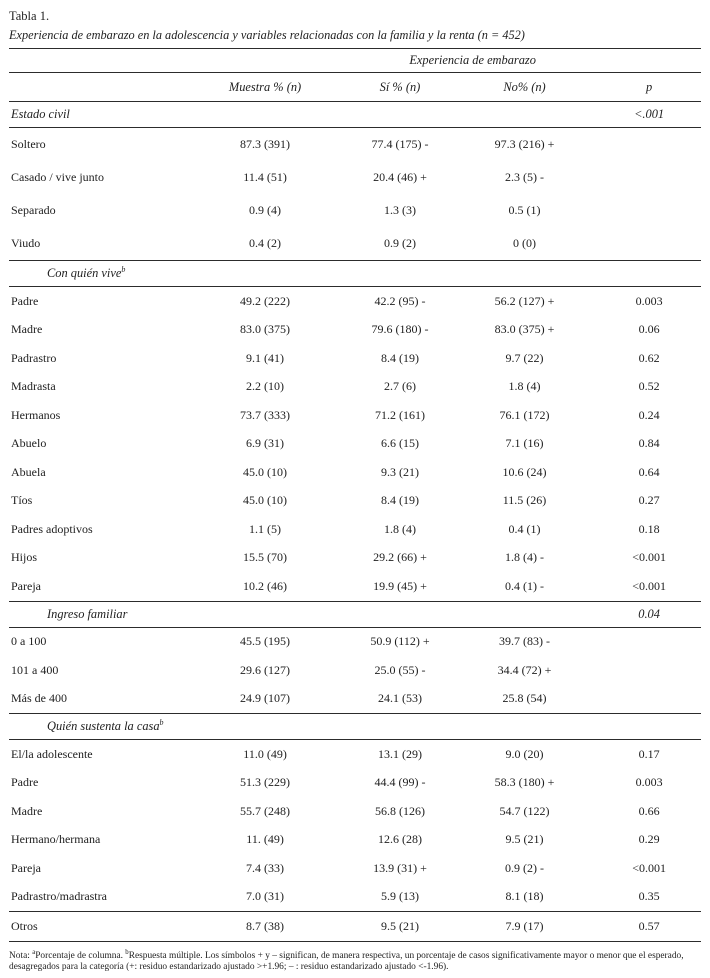  Describe the element at coordinates (355, 387) in the screenshot. I see `table-row: Madrasta 2.2 (10) 2.7 (6) 1.8 (4) 0.52` at that location.